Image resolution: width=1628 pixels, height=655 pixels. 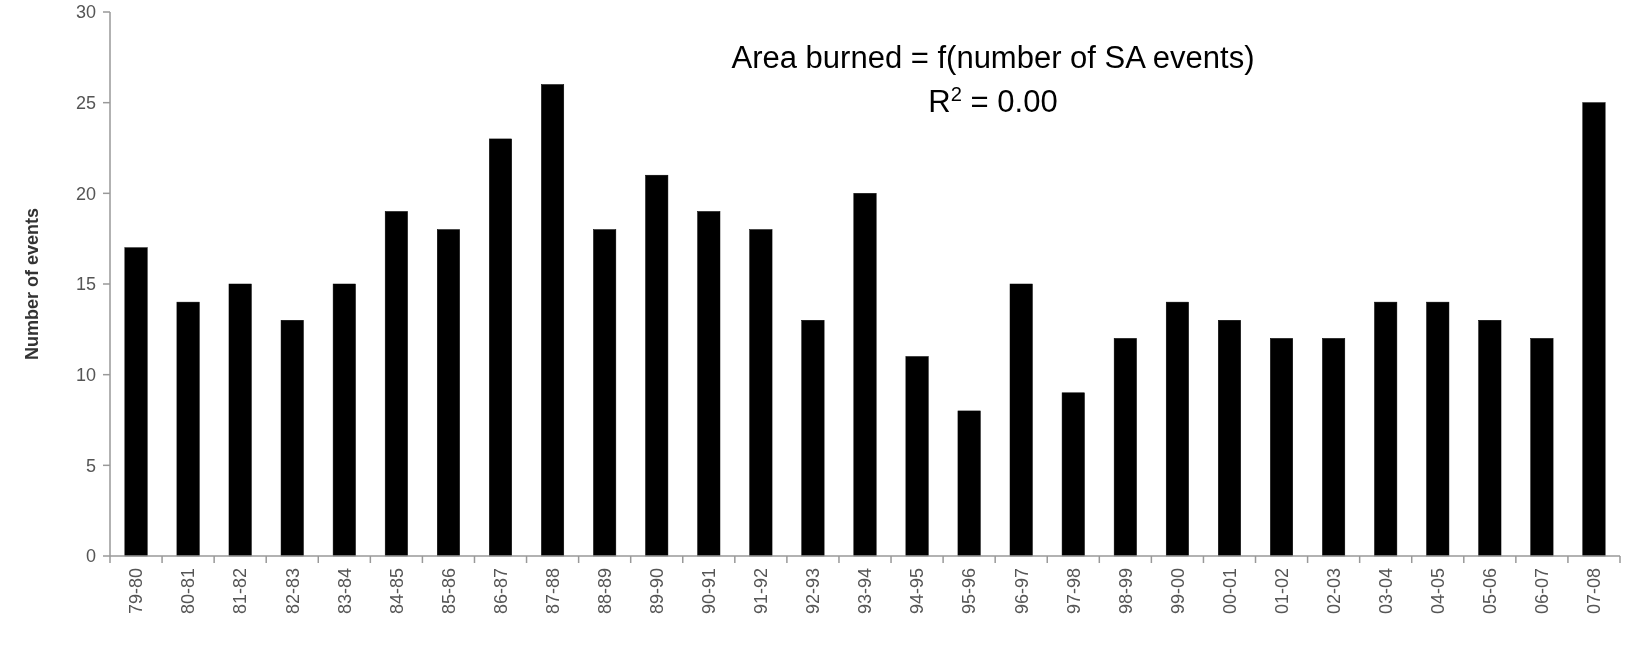 What do you see at coordinates (1385, 591) in the screenshot?
I see `x-tick-label: 03-04` at bounding box center [1385, 591].